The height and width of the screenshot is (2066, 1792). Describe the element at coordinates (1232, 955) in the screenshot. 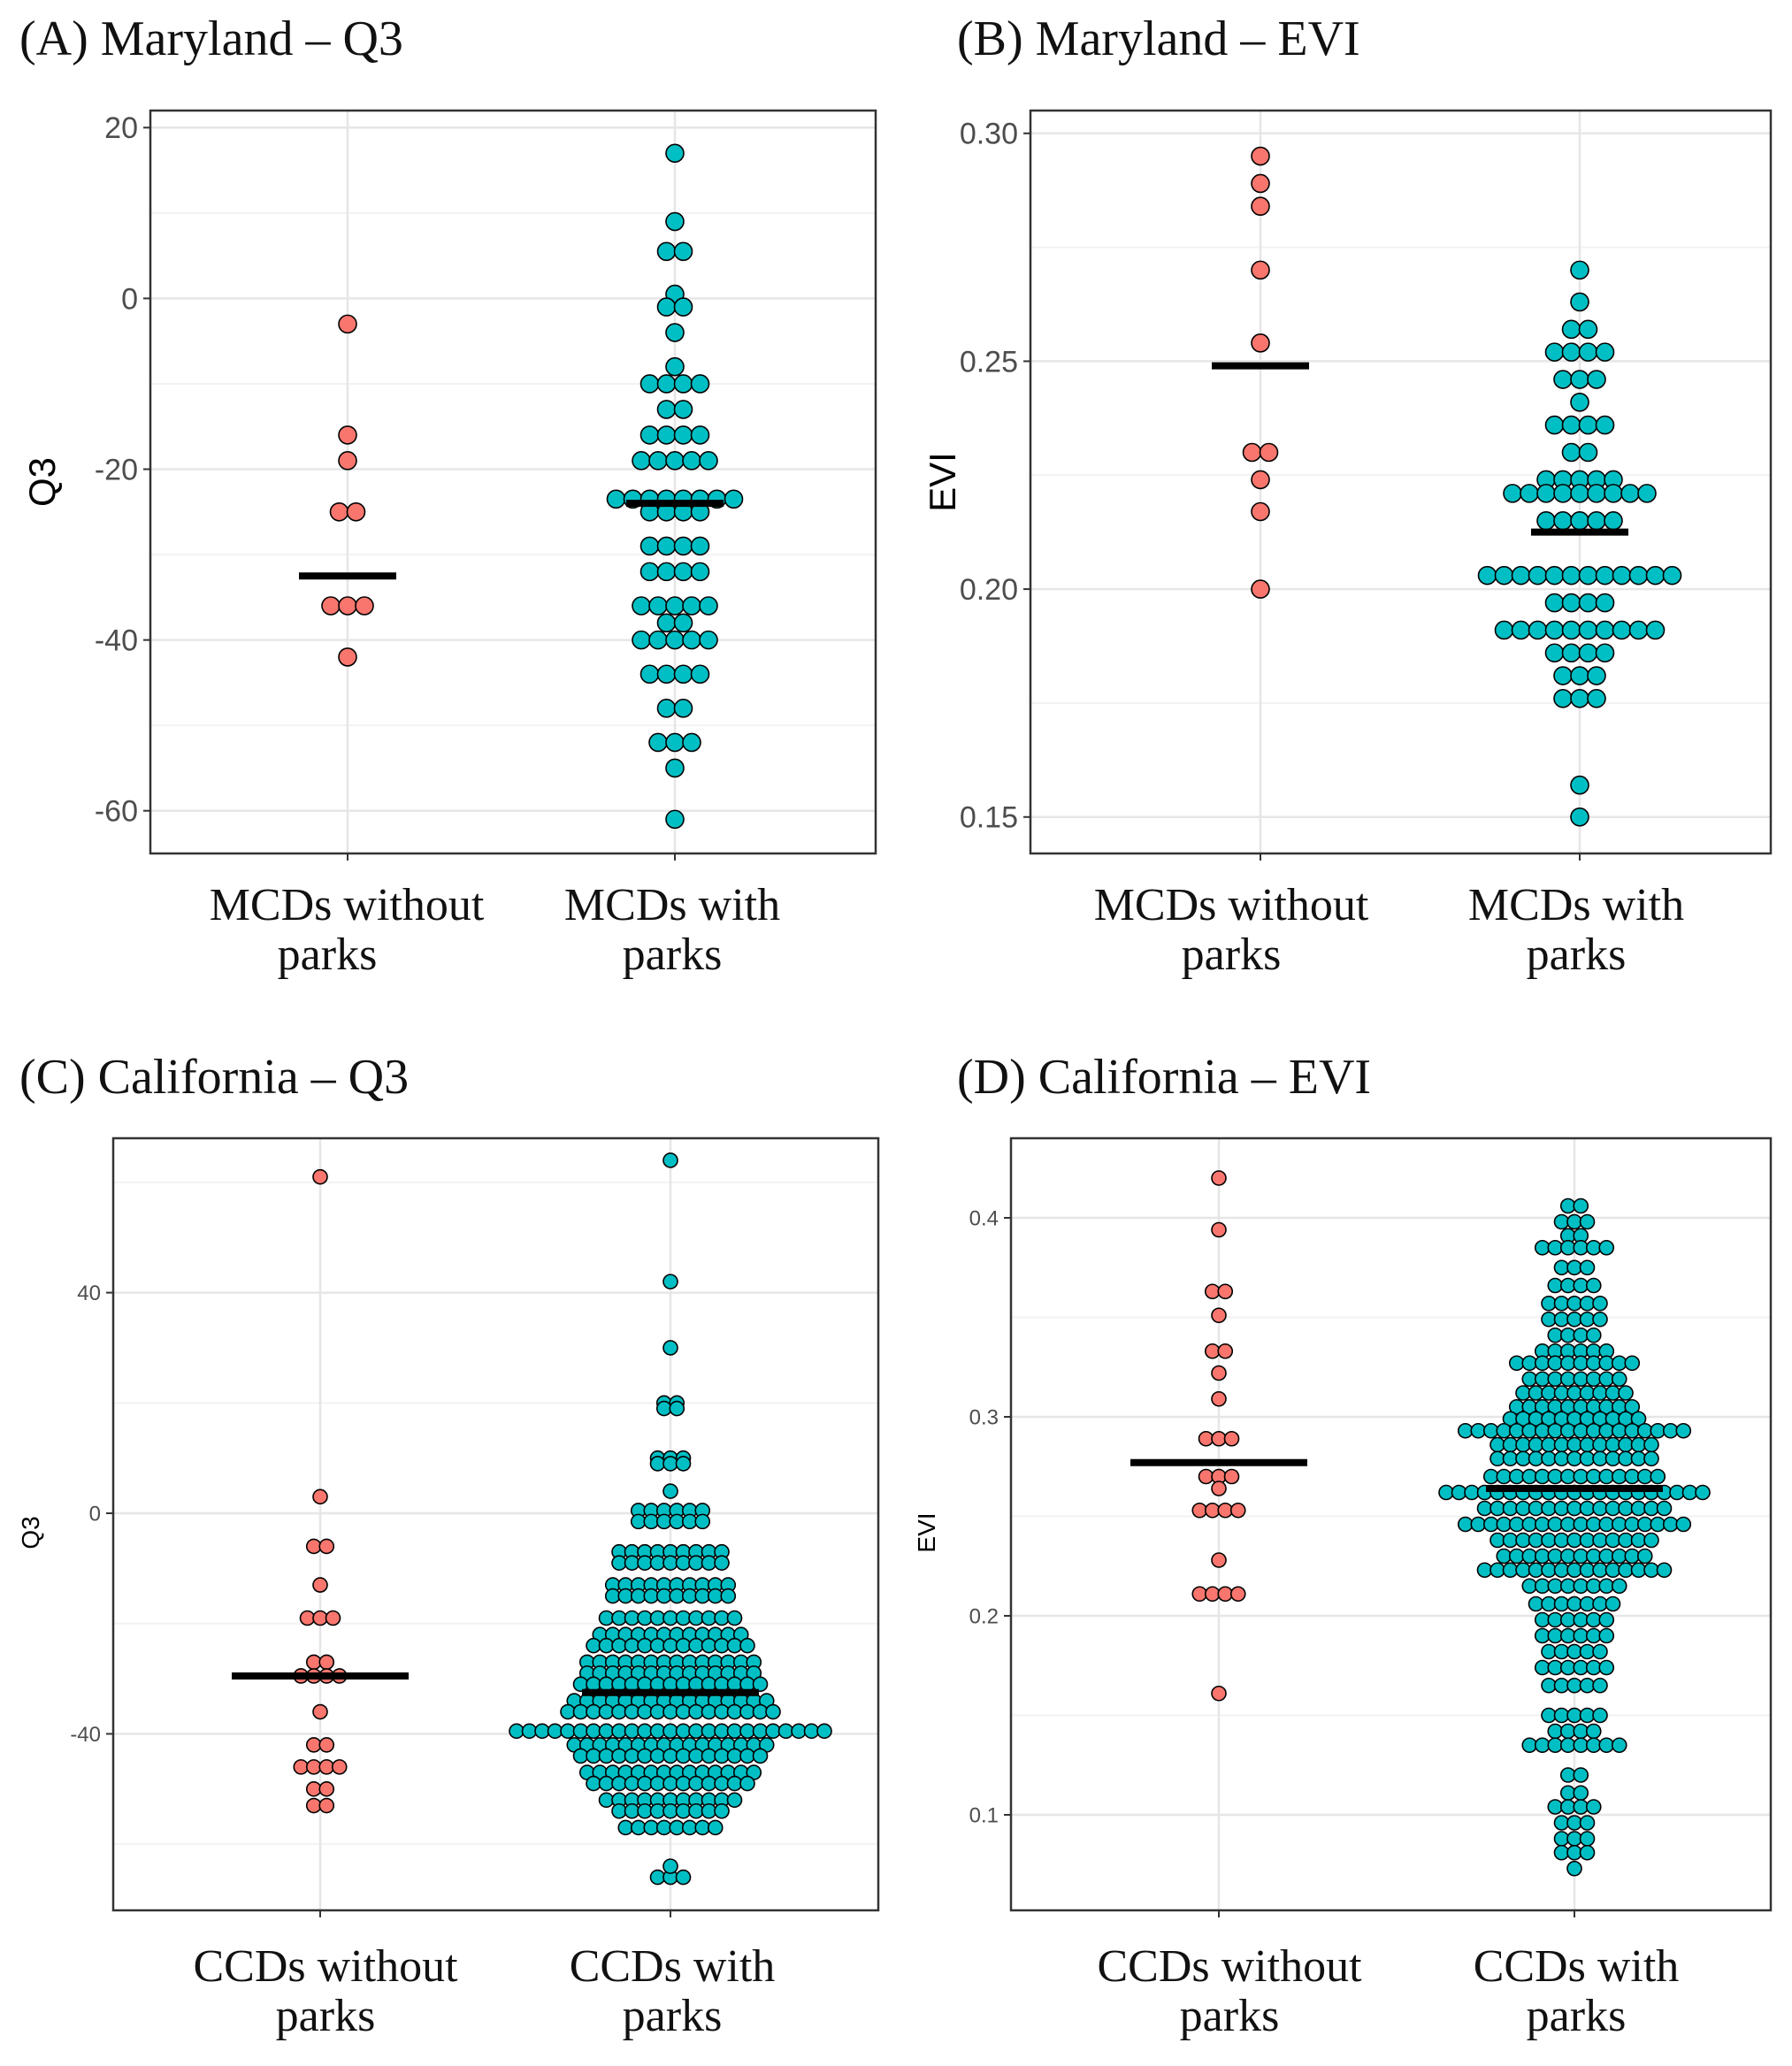

I see `panel-b-category-label-without-line2: parks` at that location.